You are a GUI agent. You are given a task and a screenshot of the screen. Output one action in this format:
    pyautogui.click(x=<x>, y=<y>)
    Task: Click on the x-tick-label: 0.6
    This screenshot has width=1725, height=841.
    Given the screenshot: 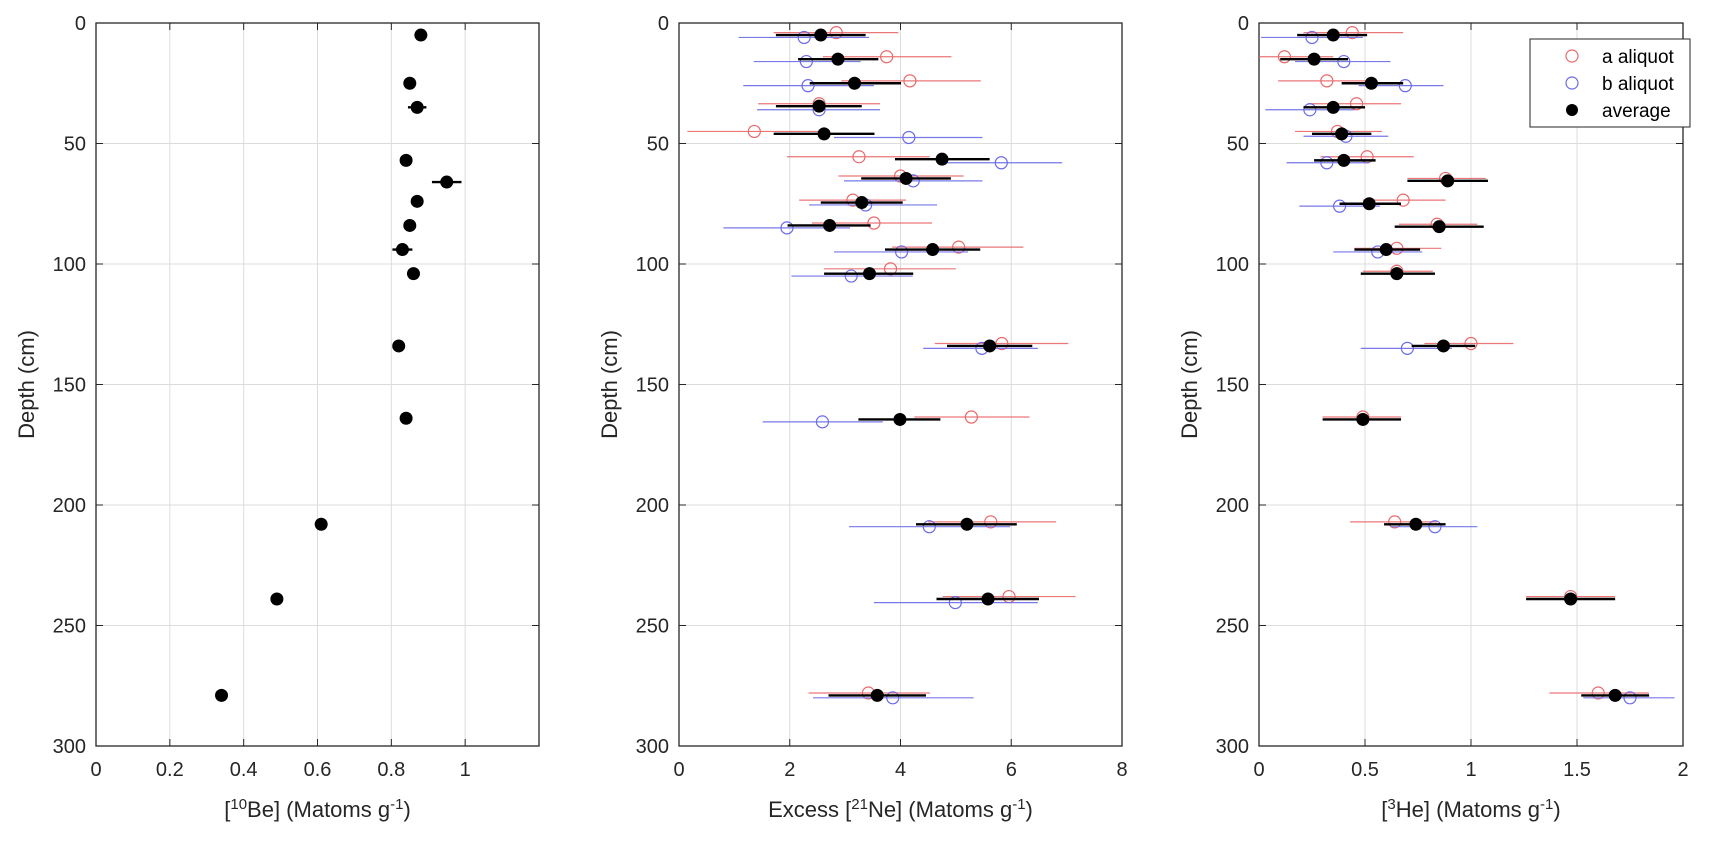 What is the action you would take?
    pyautogui.click(x=318, y=770)
    